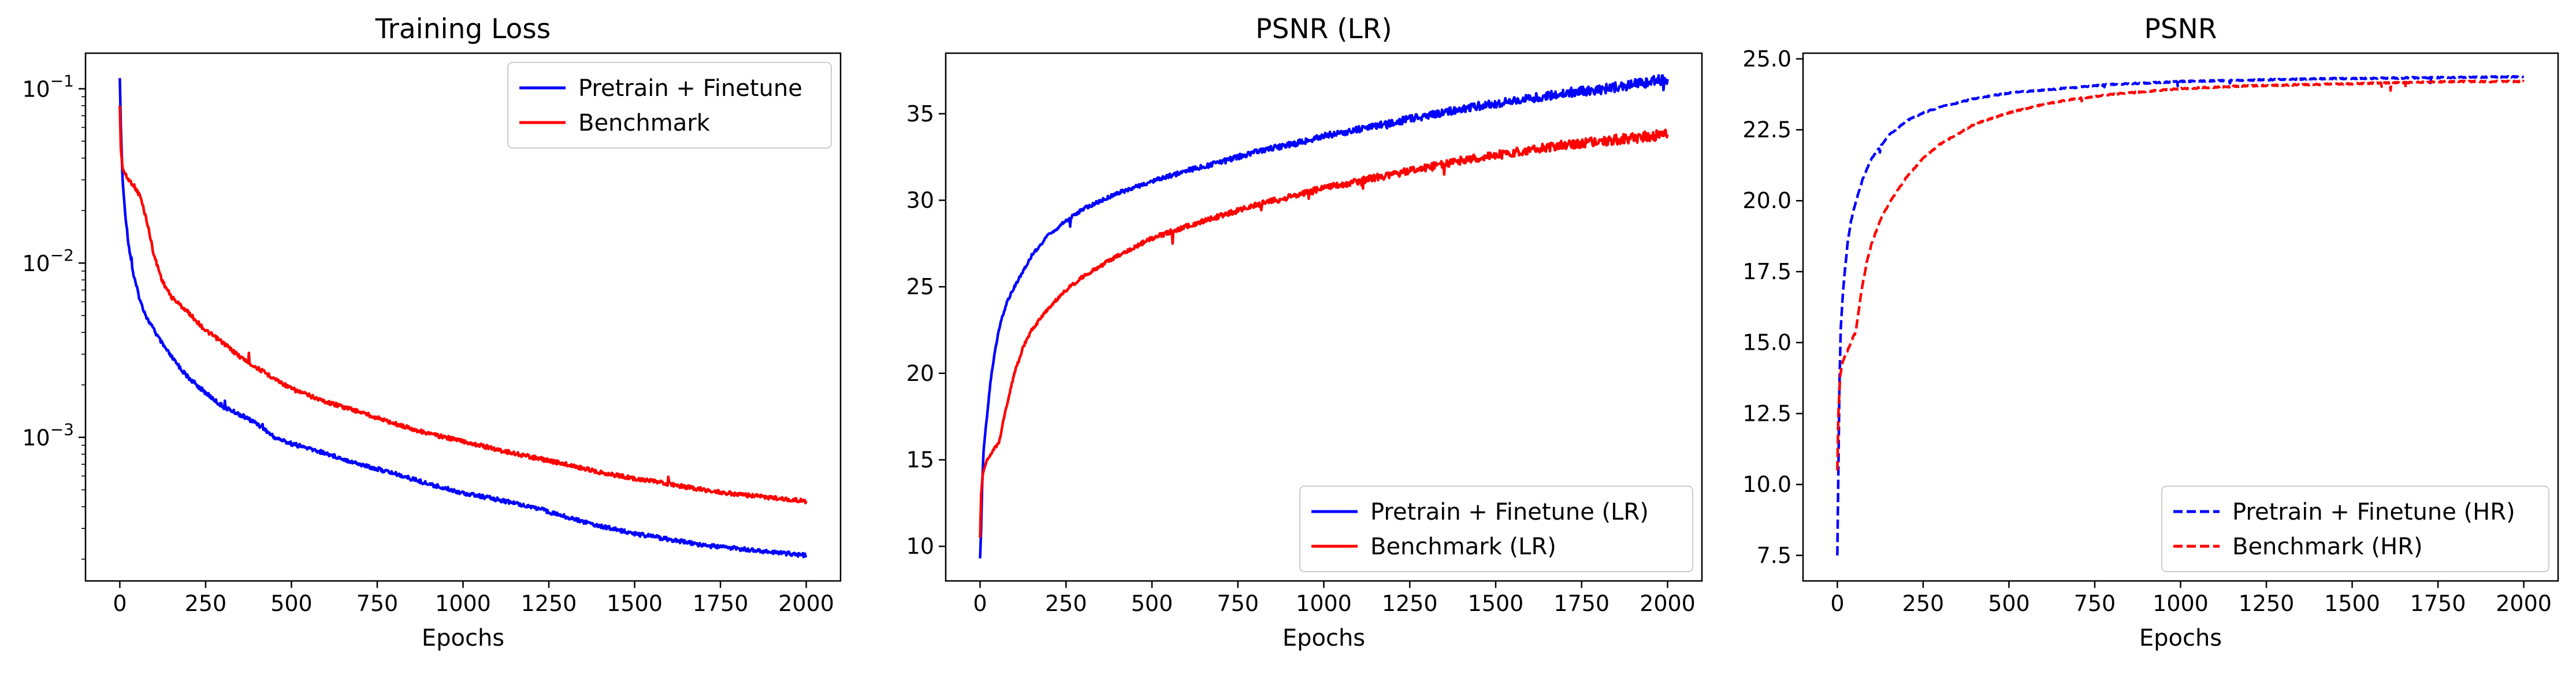 This screenshot has height=674, width=2576. What do you see at coordinates (62, 429) in the screenshot?
I see `y-tick-exponent: −3` at bounding box center [62, 429].